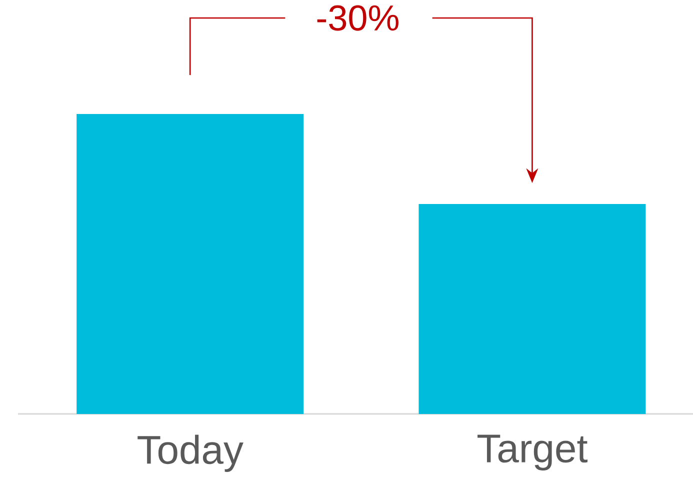  I want to click on x-tick-label: Today, so click(191, 453).